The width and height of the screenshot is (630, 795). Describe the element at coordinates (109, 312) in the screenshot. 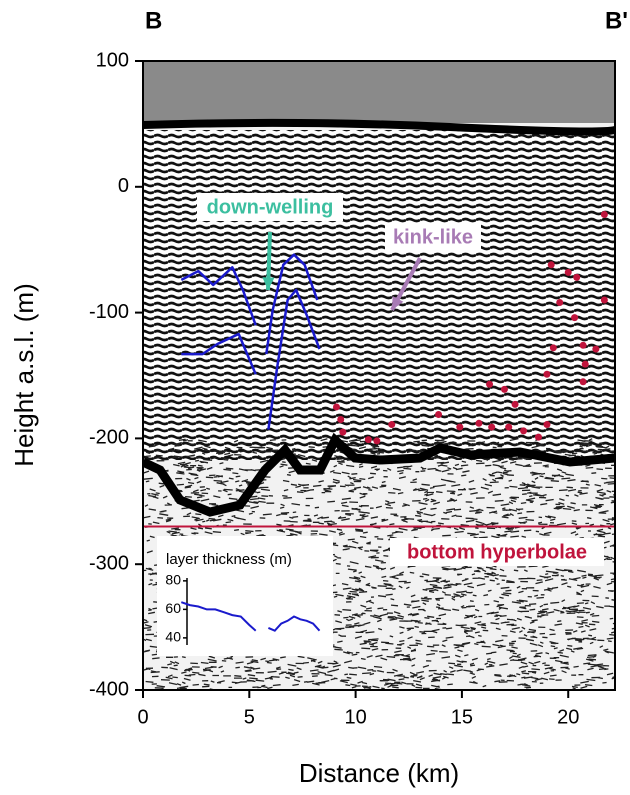

I see `y-tick-label: -100` at that location.